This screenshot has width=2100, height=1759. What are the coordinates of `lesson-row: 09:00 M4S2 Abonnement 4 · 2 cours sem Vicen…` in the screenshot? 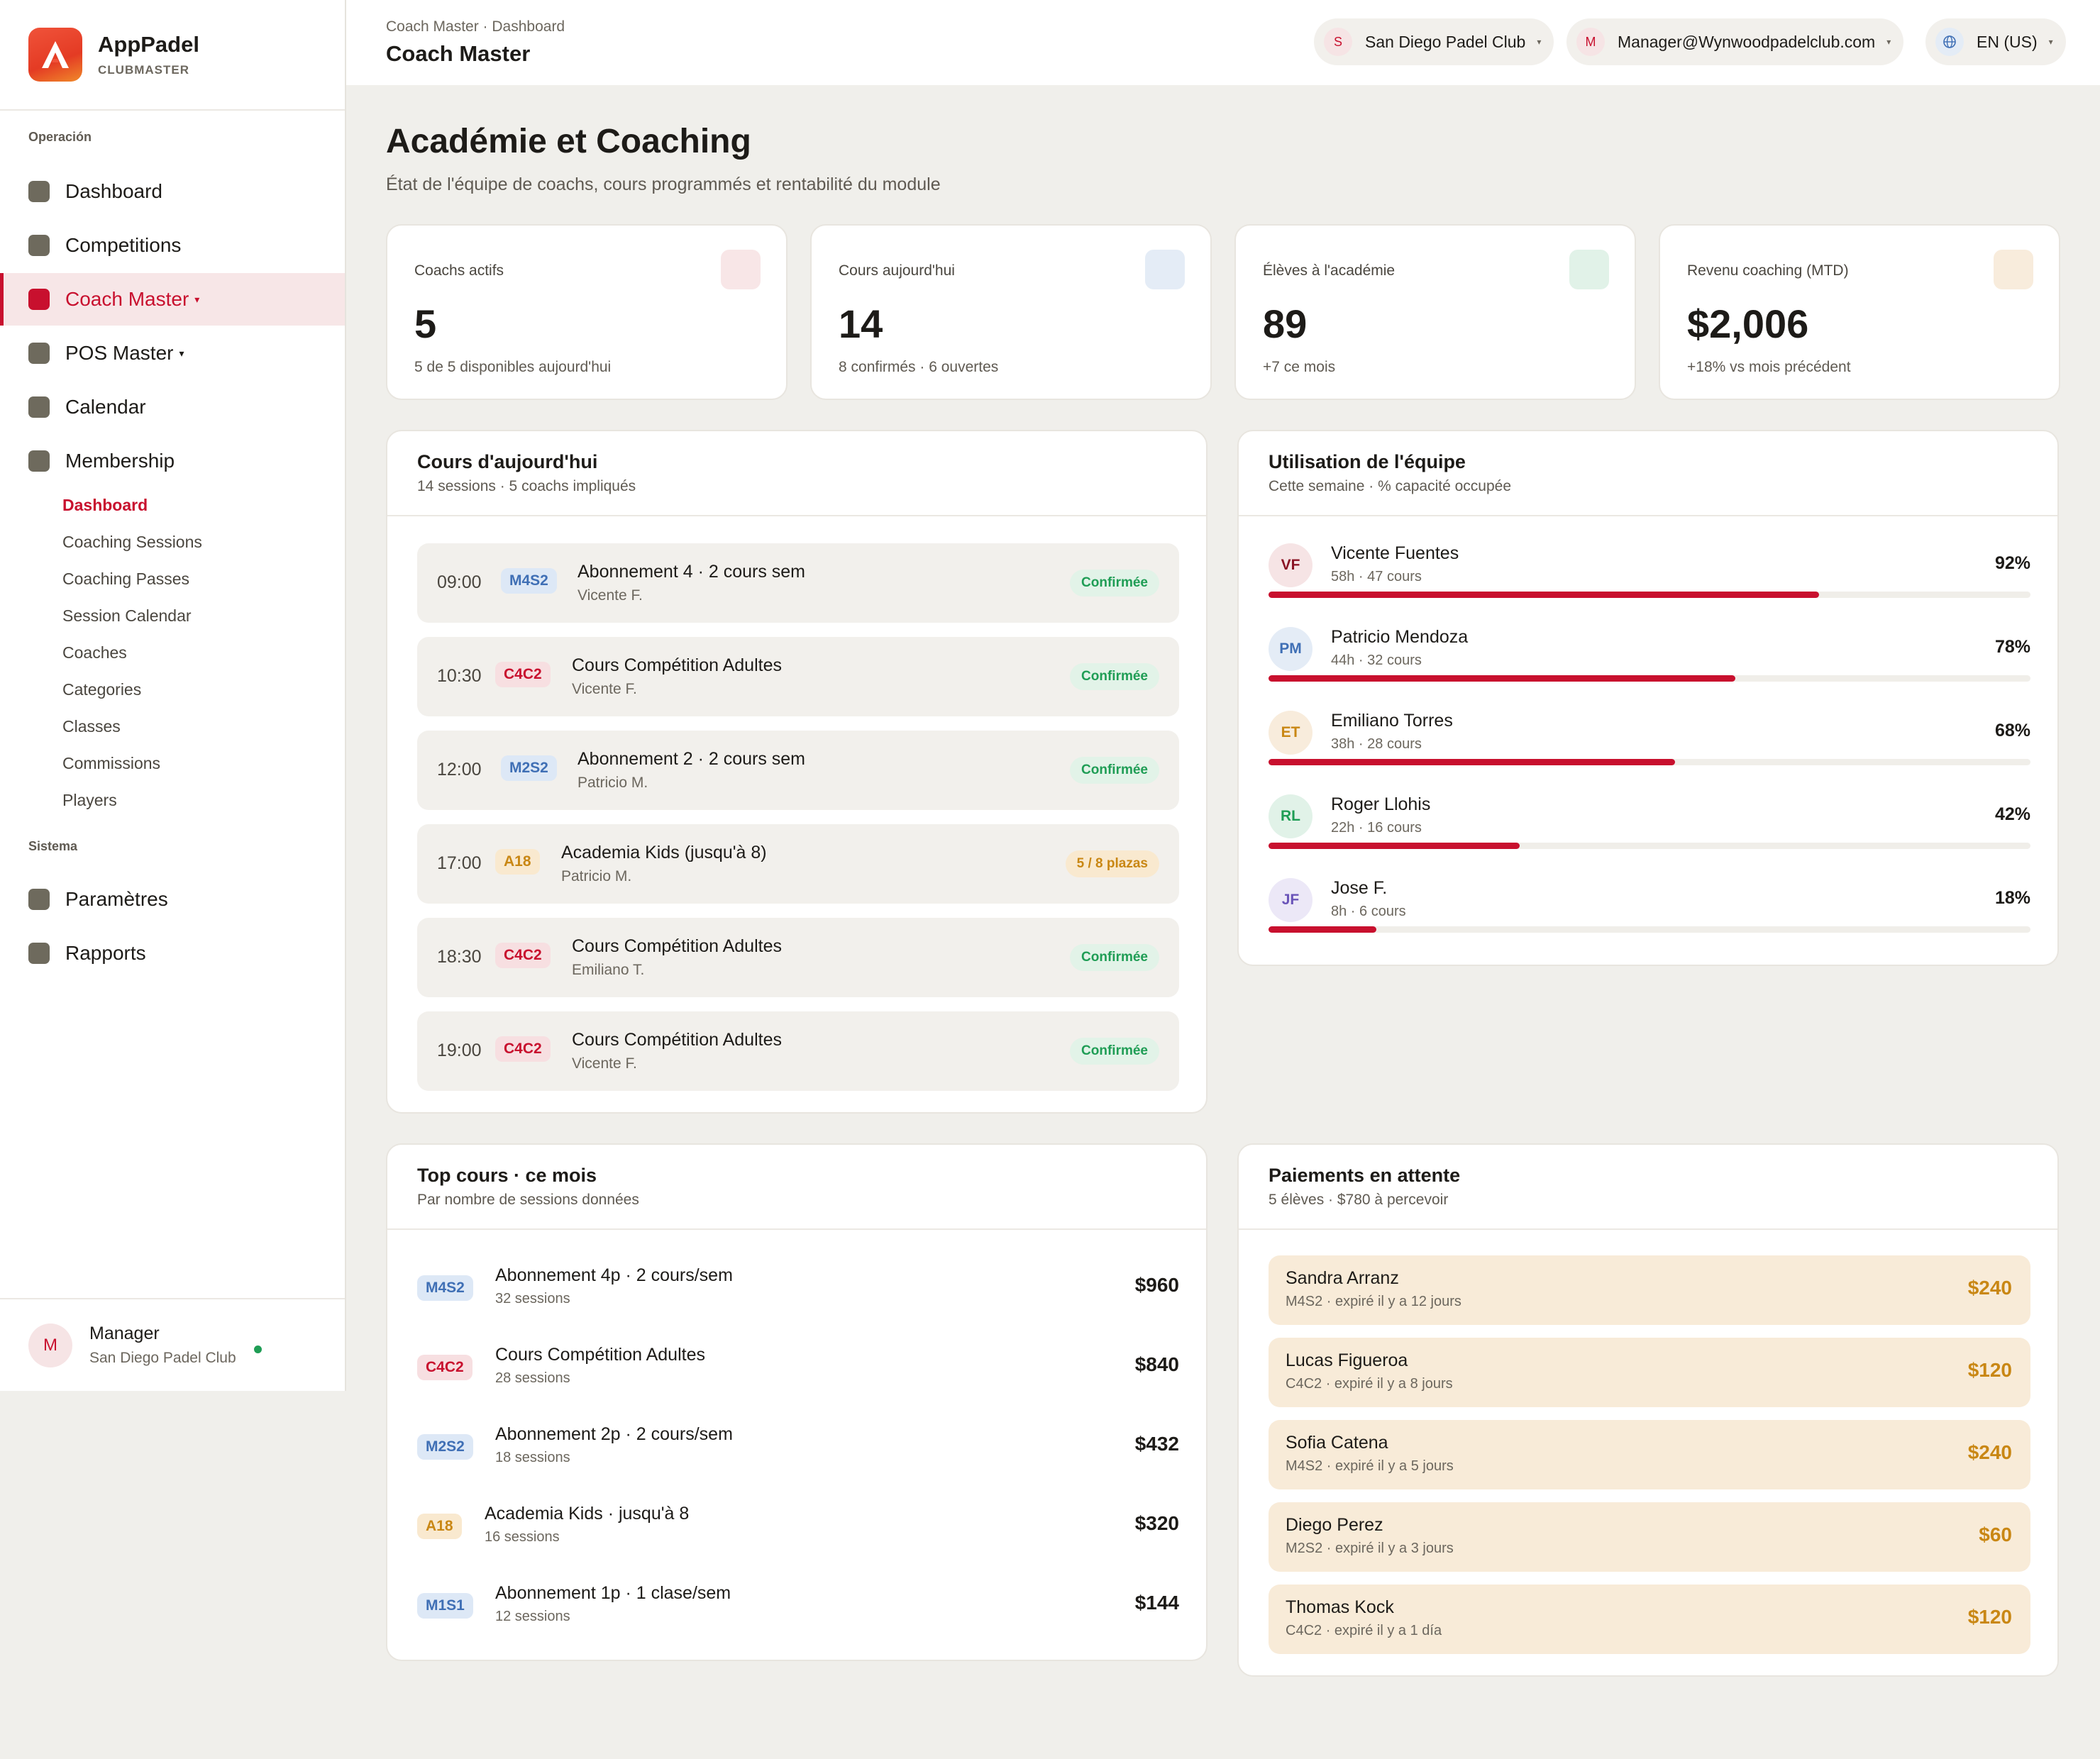 It's located at (798, 583).